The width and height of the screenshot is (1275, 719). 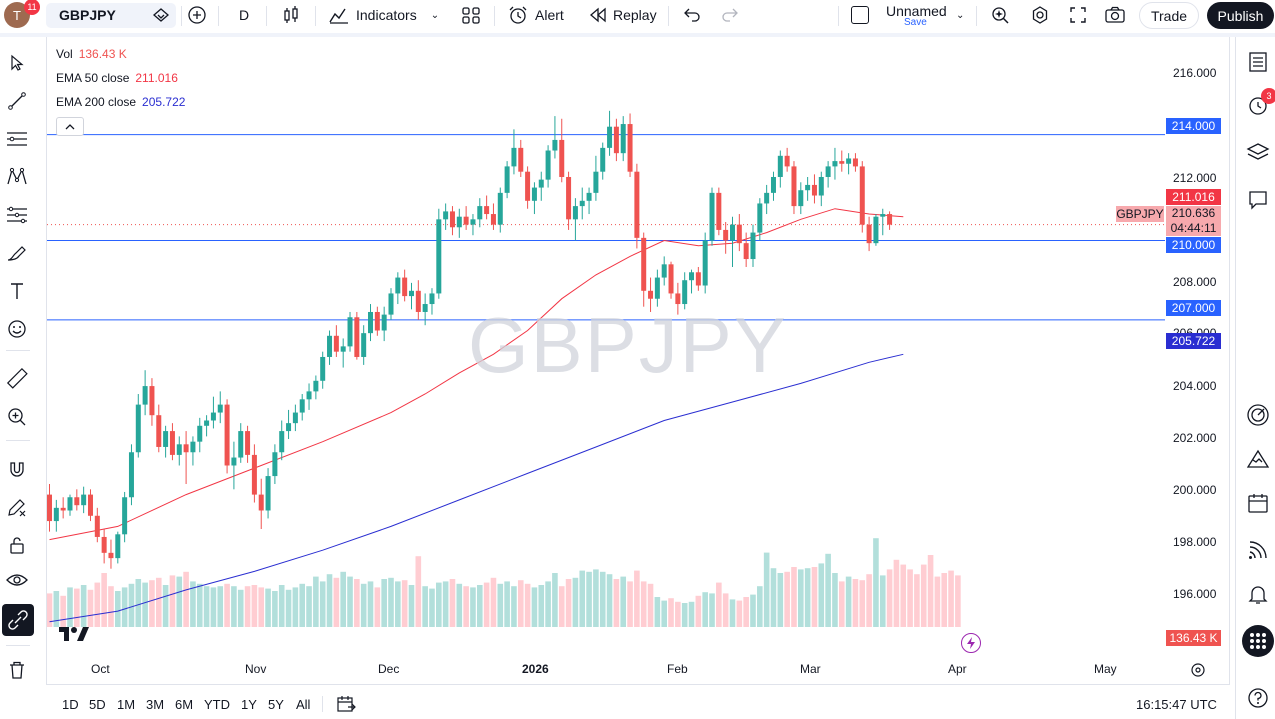 What do you see at coordinates (1198, 672) in the screenshot?
I see `chart-settings-icon` at bounding box center [1198, 672].